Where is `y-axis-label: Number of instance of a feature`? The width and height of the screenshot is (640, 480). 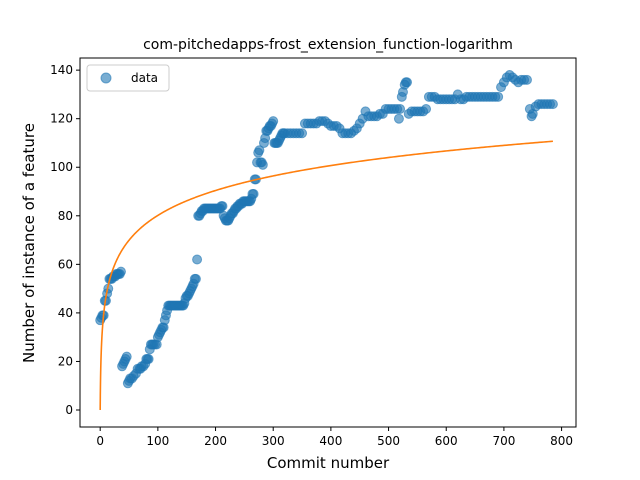
y-axis-label: Number of instance of a feature is located at coordinates (29, 243).